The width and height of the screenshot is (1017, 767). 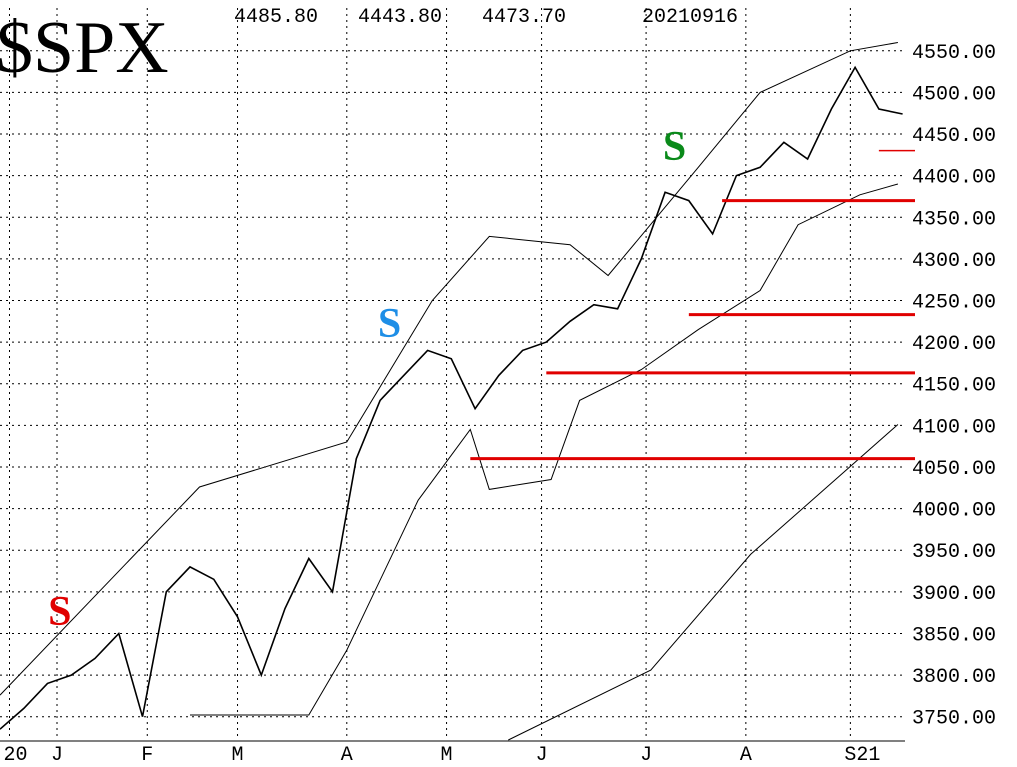 I want to click on y-tick-label: 4100.00, so click(x=954, y=427).